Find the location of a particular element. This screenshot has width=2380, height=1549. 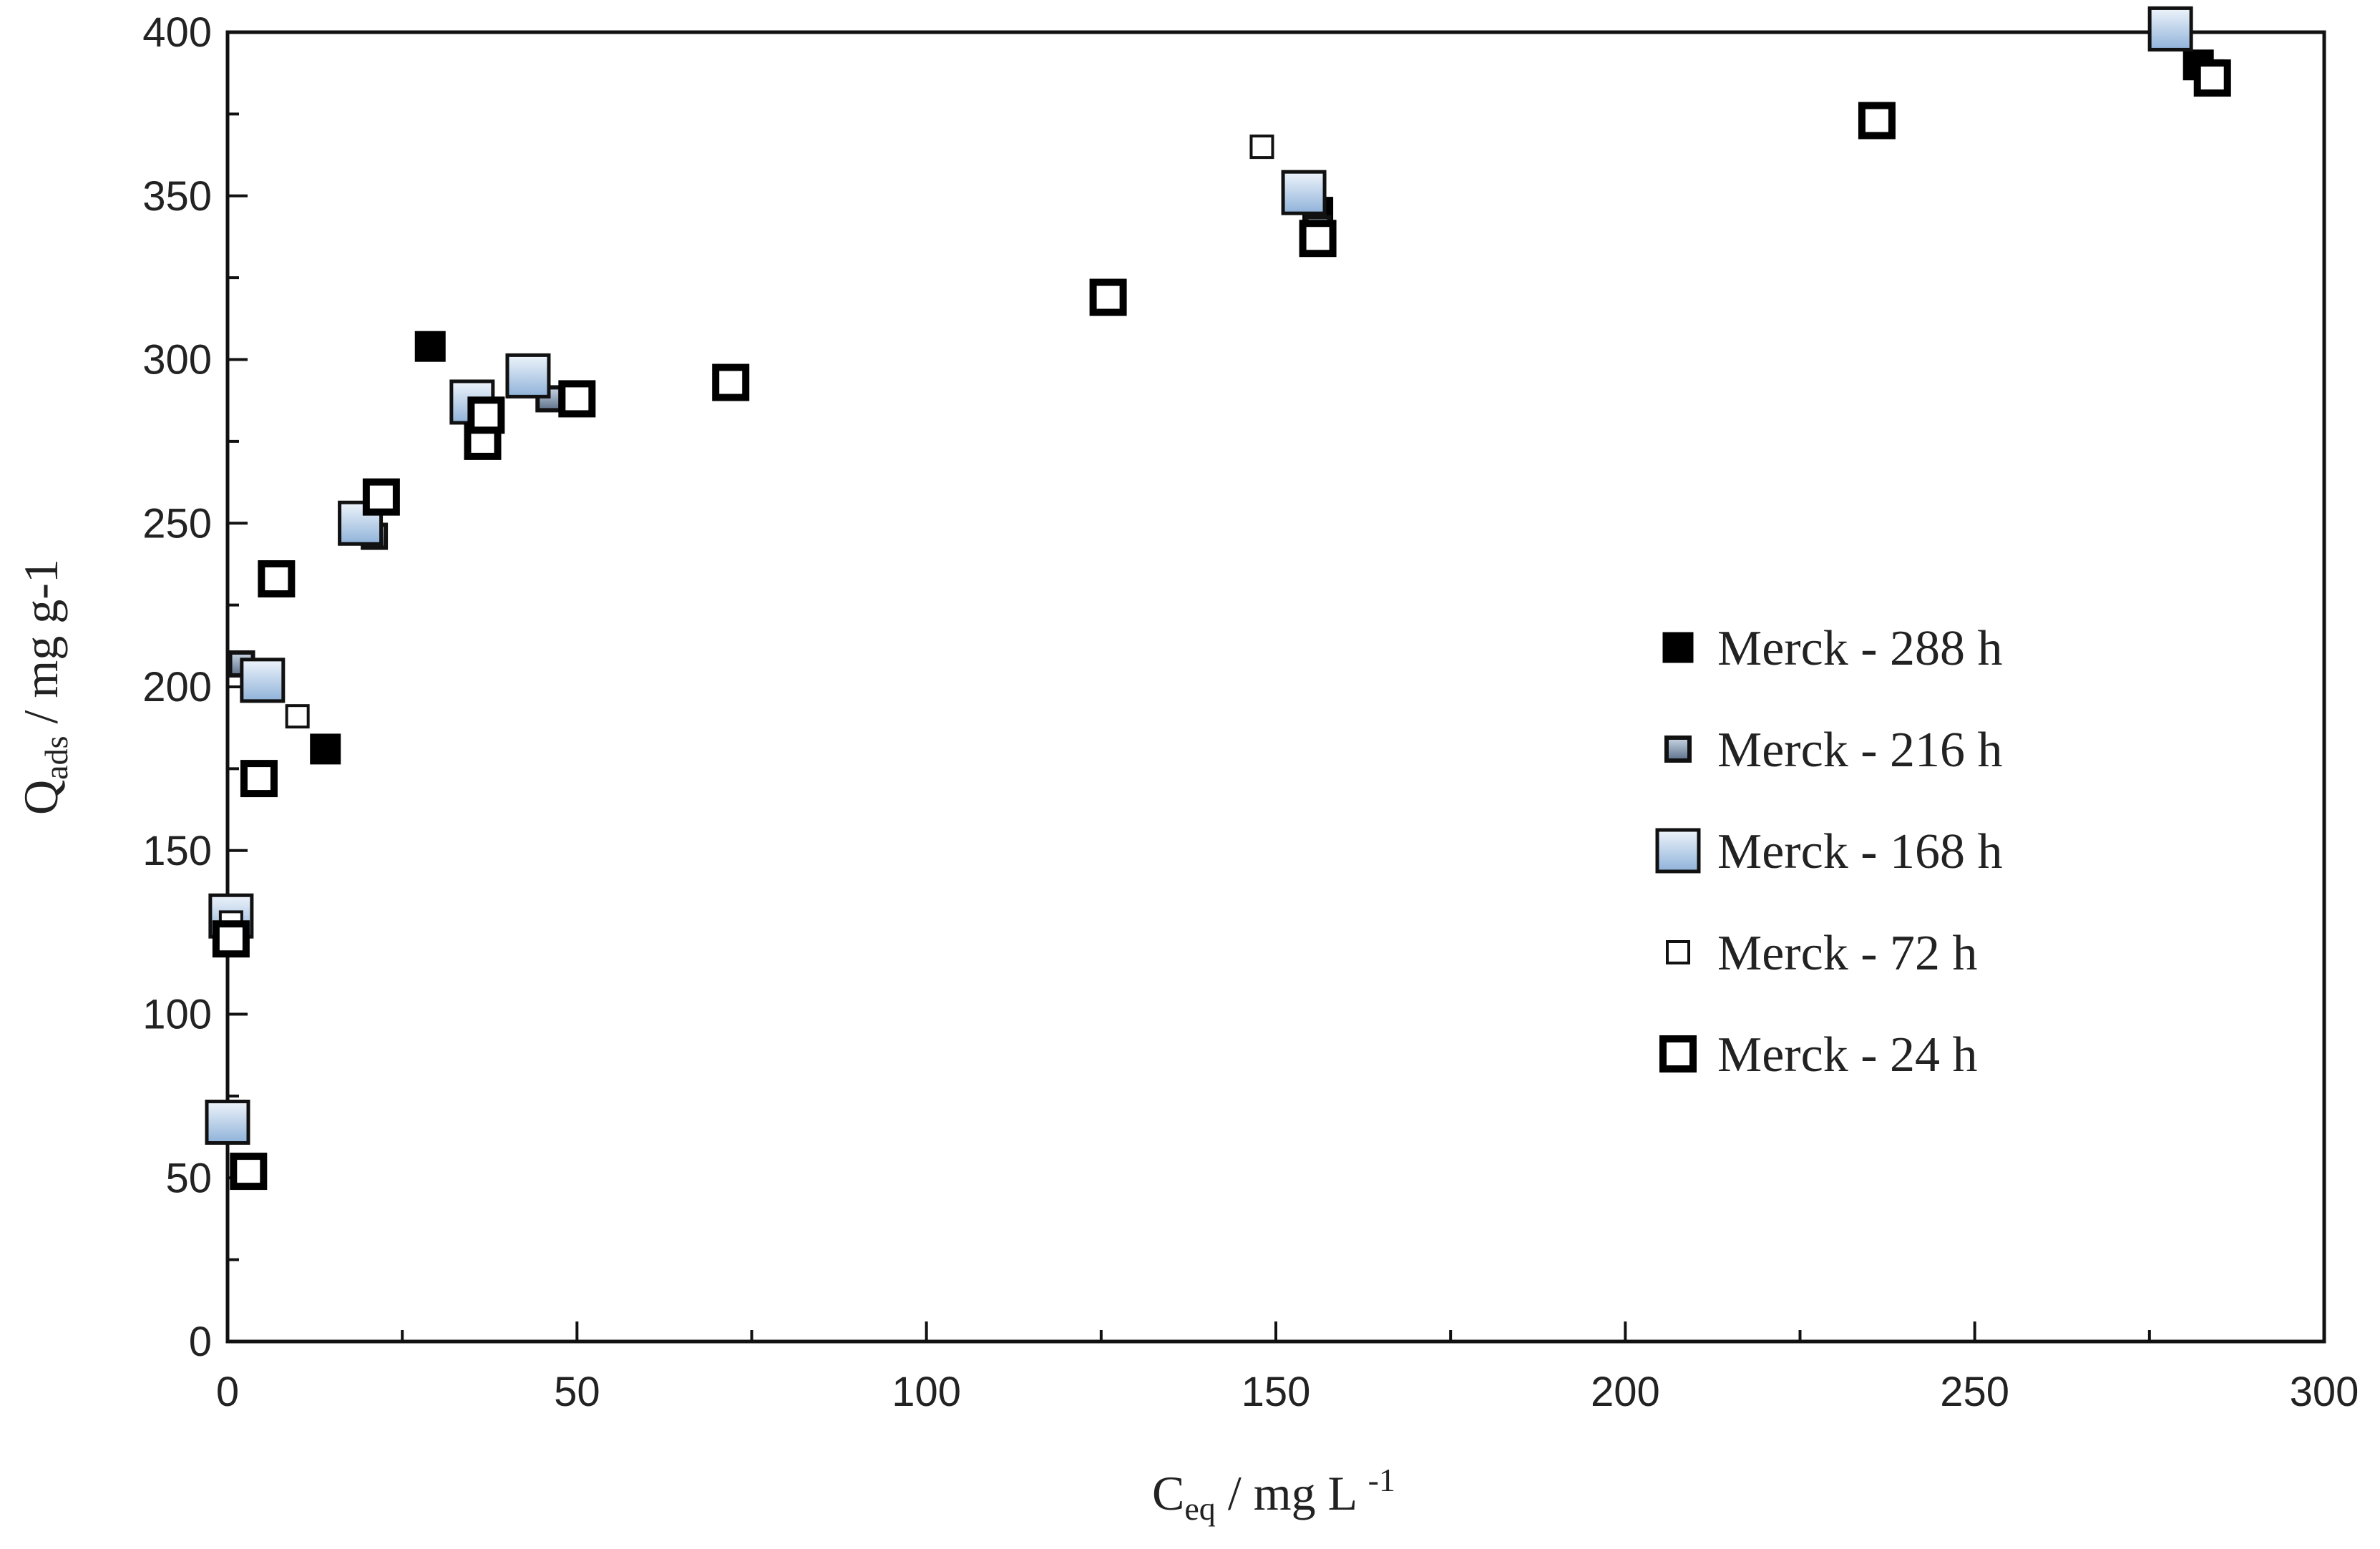

y-tick-label: 350 is located at coordinates (177, 197).